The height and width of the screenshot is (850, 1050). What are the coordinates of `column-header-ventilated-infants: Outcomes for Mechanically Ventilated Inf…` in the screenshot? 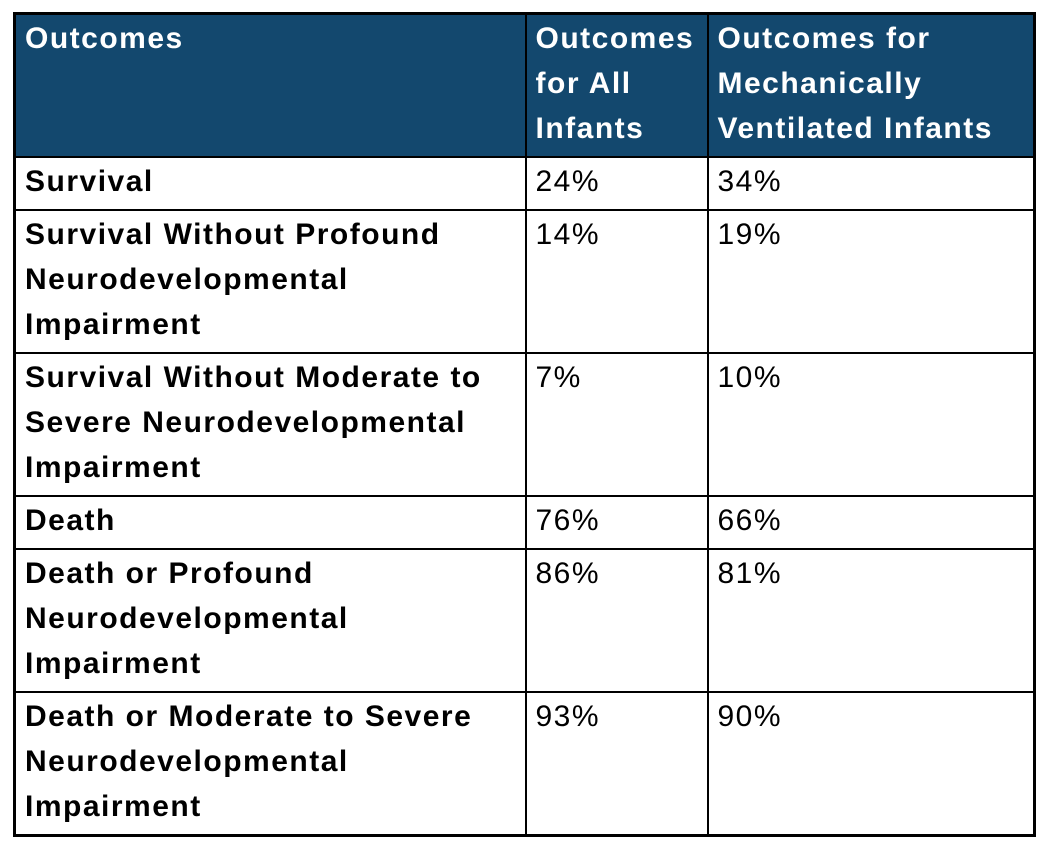 It's located at (871, 85).